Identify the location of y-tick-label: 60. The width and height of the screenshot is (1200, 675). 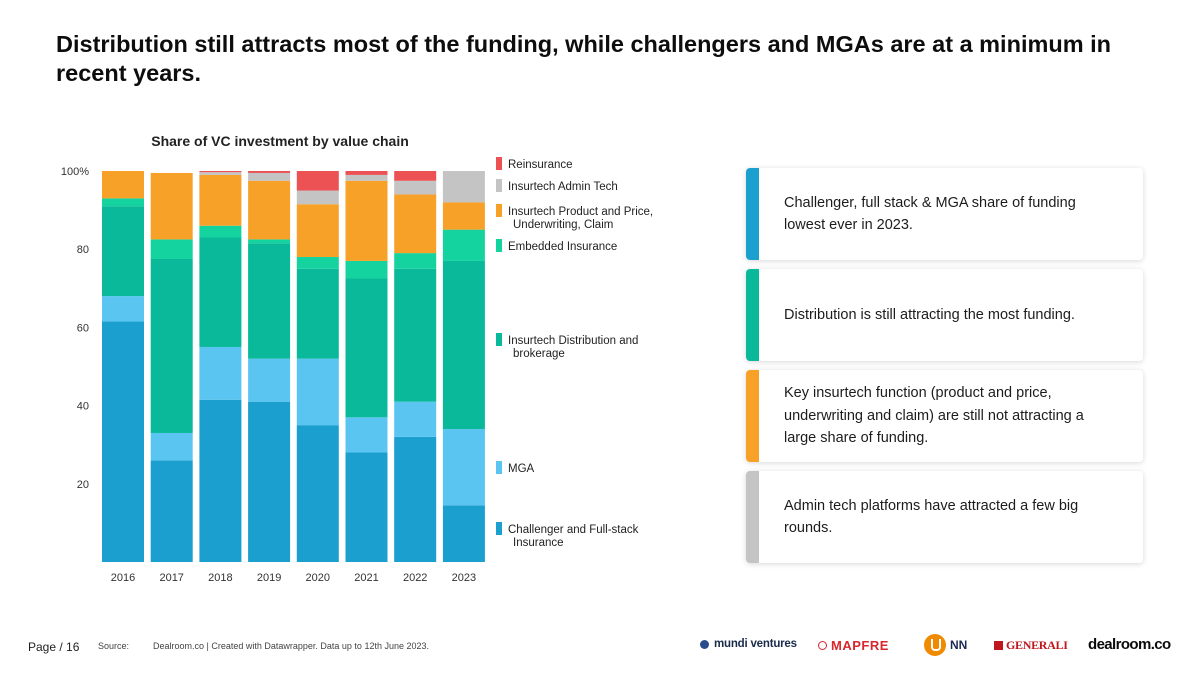
(83, 328).